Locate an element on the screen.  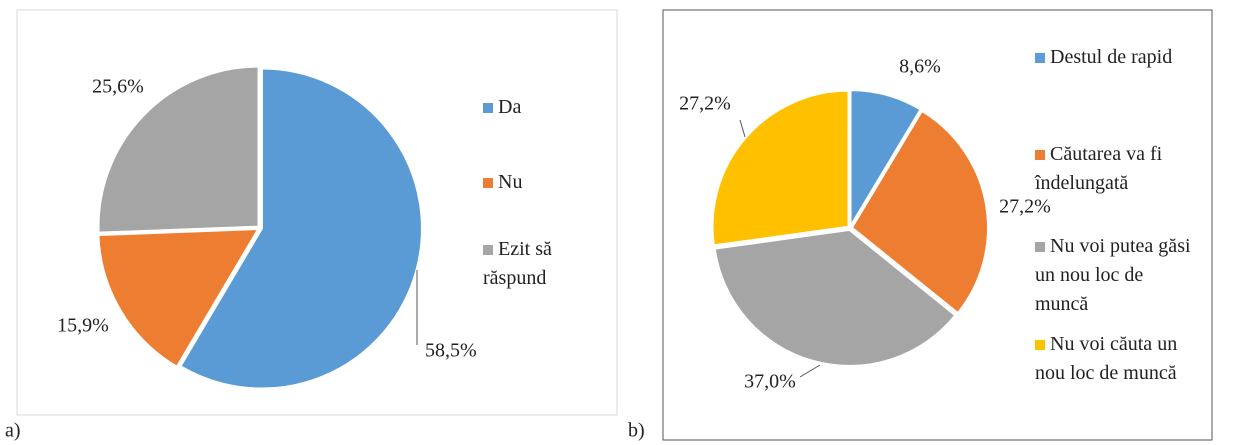
data-label: 15,9% is located at coordinates (83, 326).